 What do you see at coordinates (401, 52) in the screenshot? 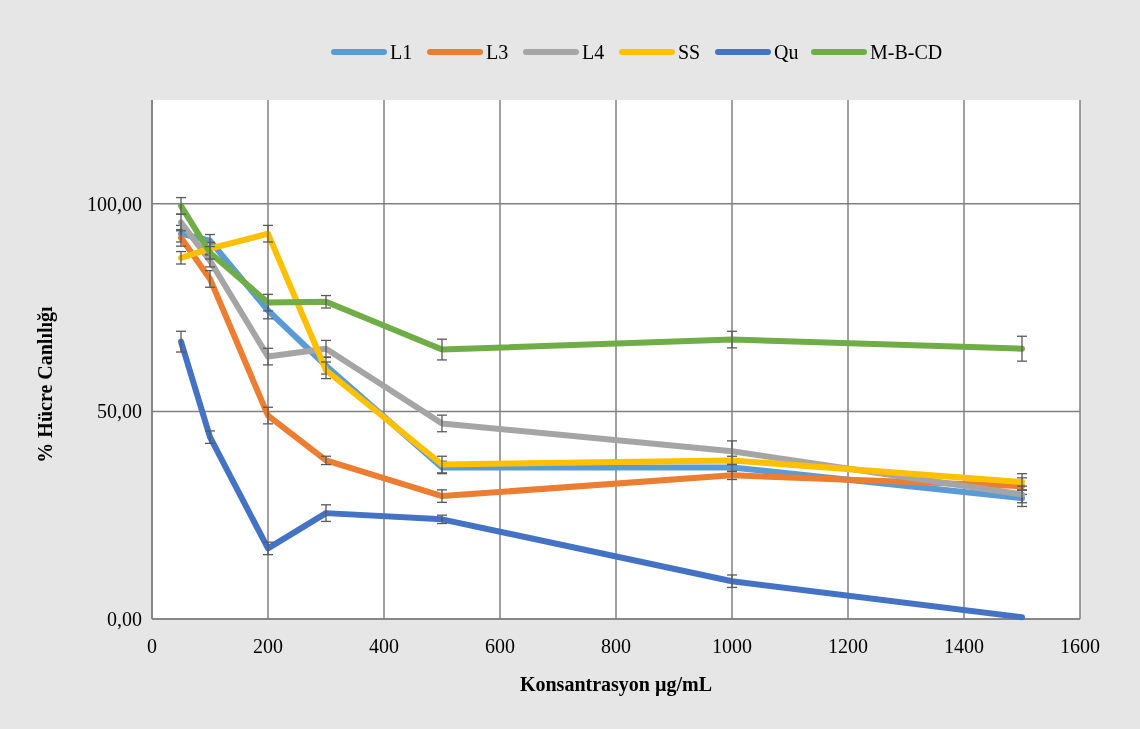
I see `legend-label: L1` at bounding box center [401, 52].